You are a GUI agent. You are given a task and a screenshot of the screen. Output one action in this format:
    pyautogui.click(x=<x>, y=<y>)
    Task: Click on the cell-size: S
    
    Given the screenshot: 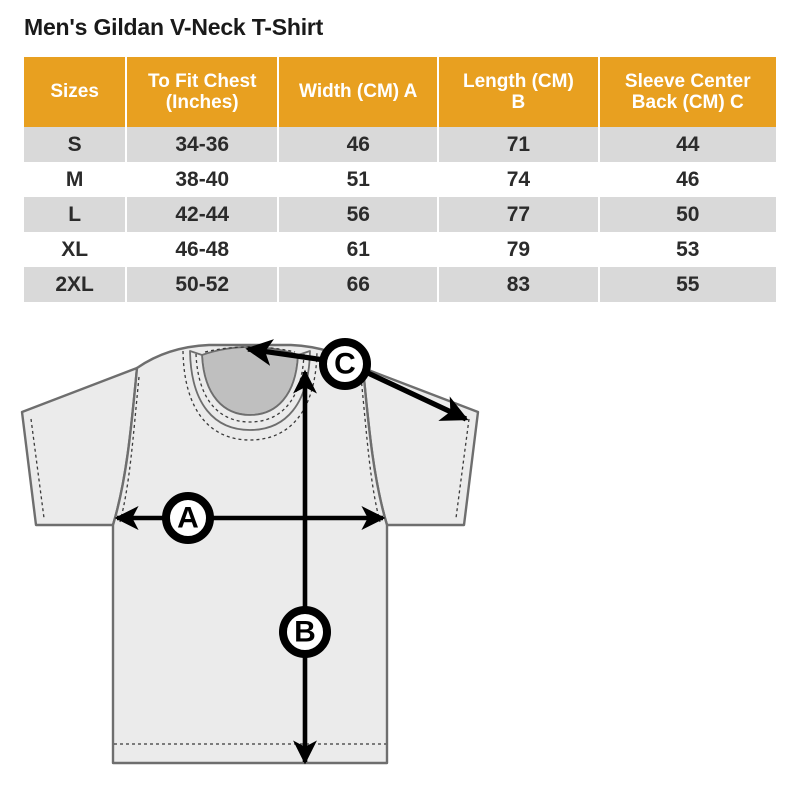 What is the action you would take?
    pyautogui.click(x=76, y=144)
    